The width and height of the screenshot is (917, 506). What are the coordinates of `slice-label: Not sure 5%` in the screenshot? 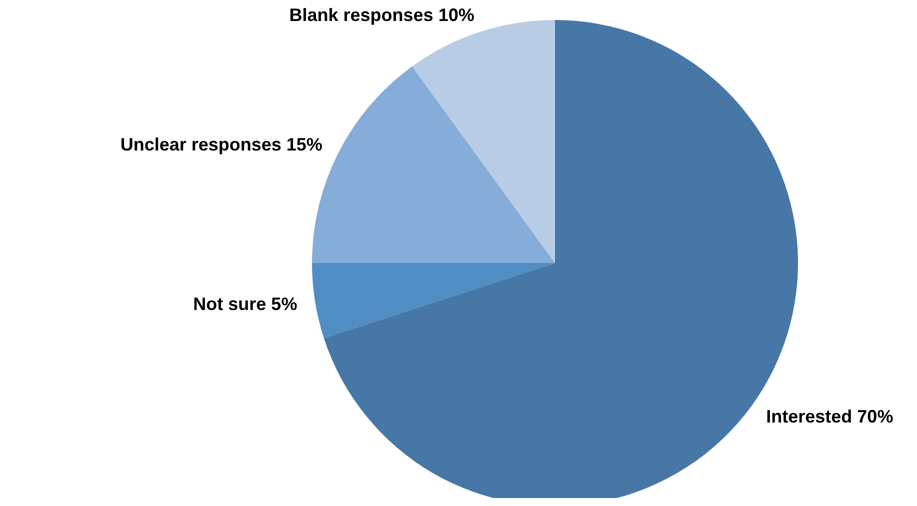 It's located at (245, 304).